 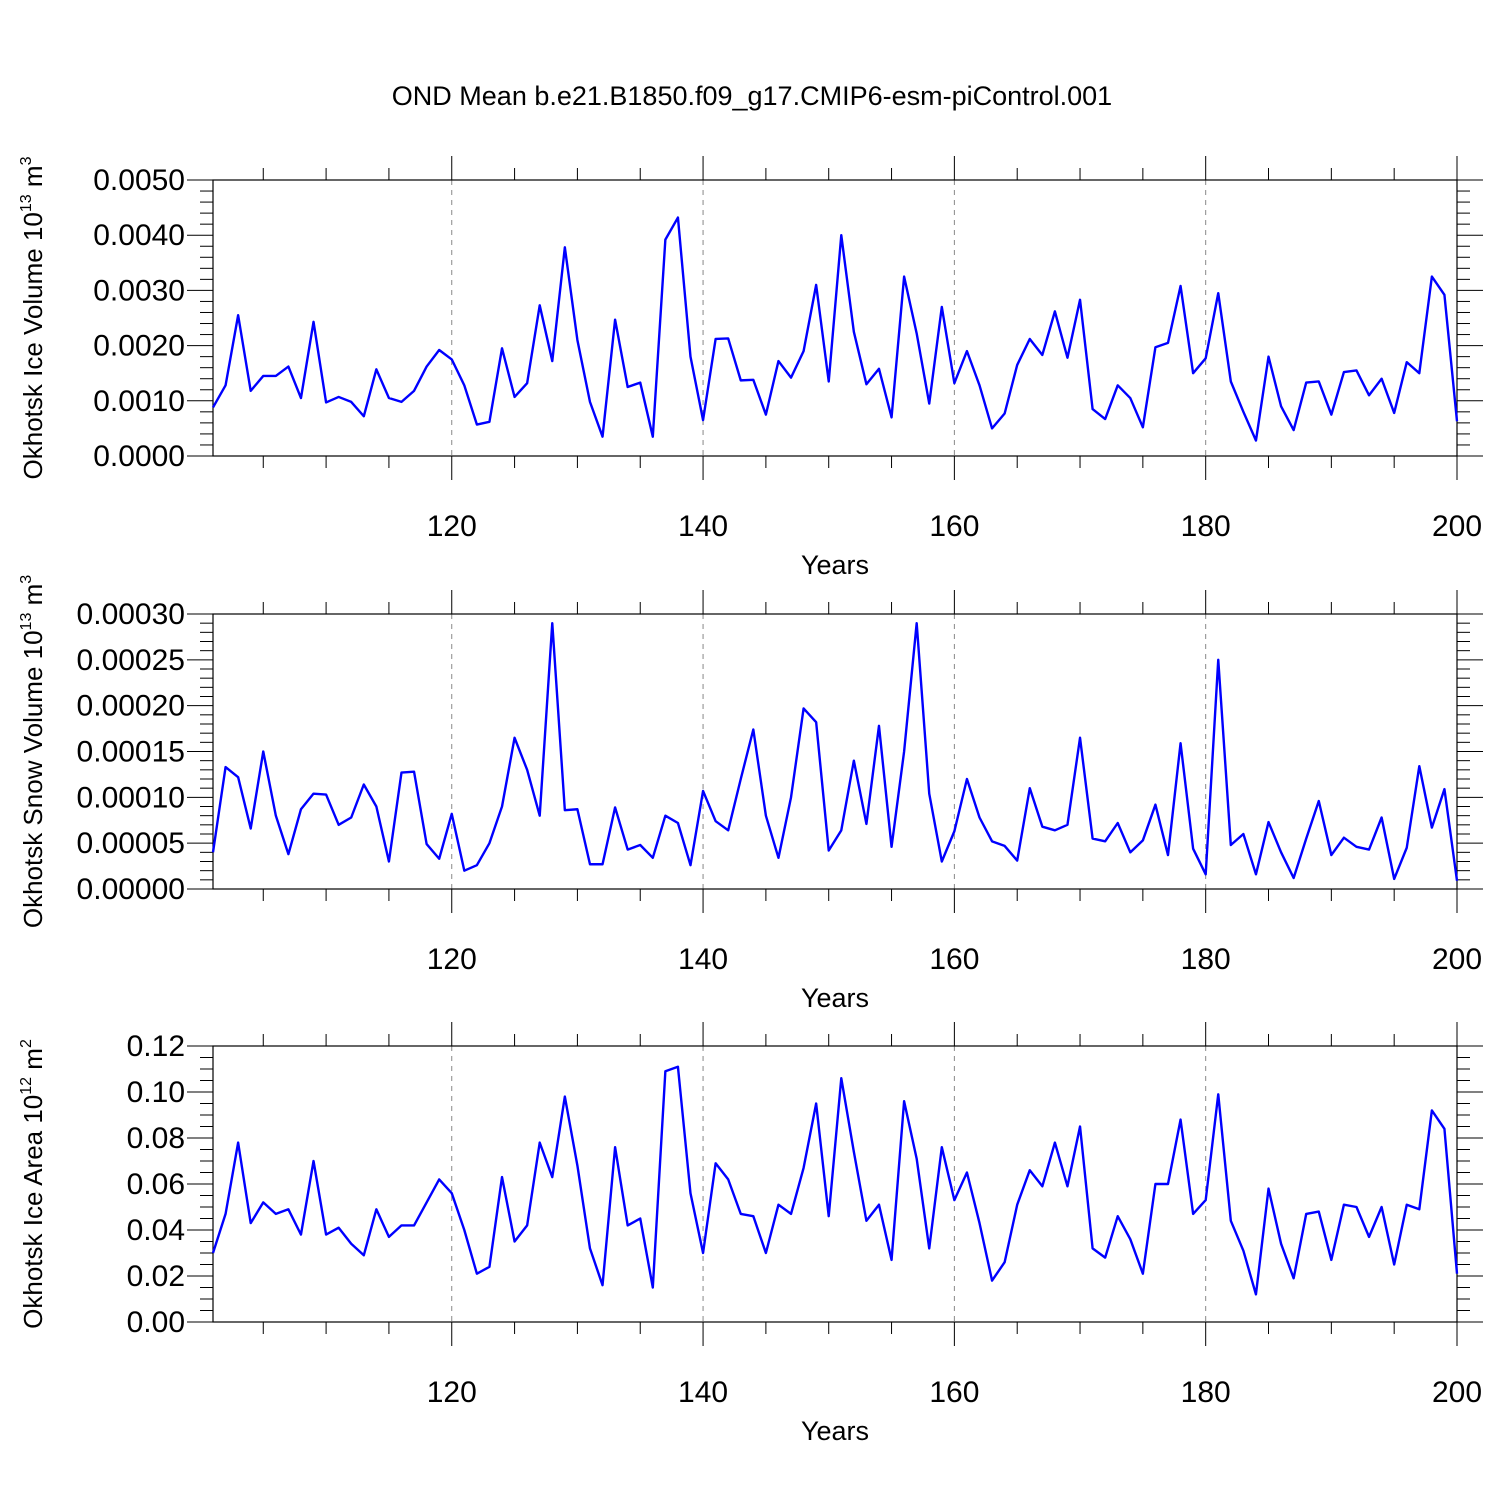 I want to click on y-tick-label: 0.06, so click(x=156, y=1184).